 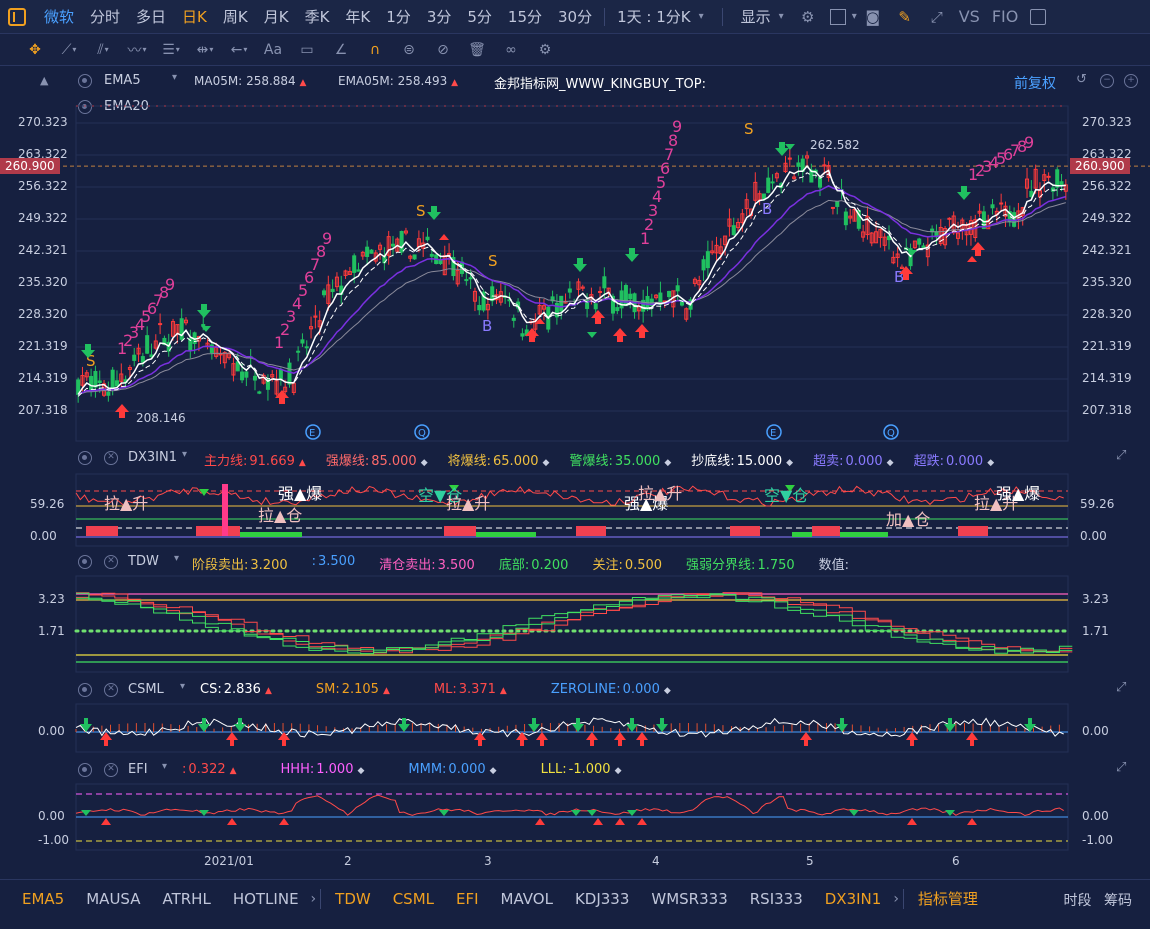 I want to click on efi-chart, so click(x=575, y=804).